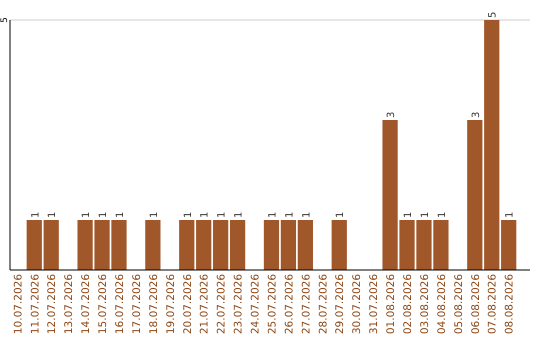 The width and height of the screenshot is (540, 340). Describe the element at coordinates (238, 304) in the screenshot. I see `x-tick-label: 23.07.2026` at that location.